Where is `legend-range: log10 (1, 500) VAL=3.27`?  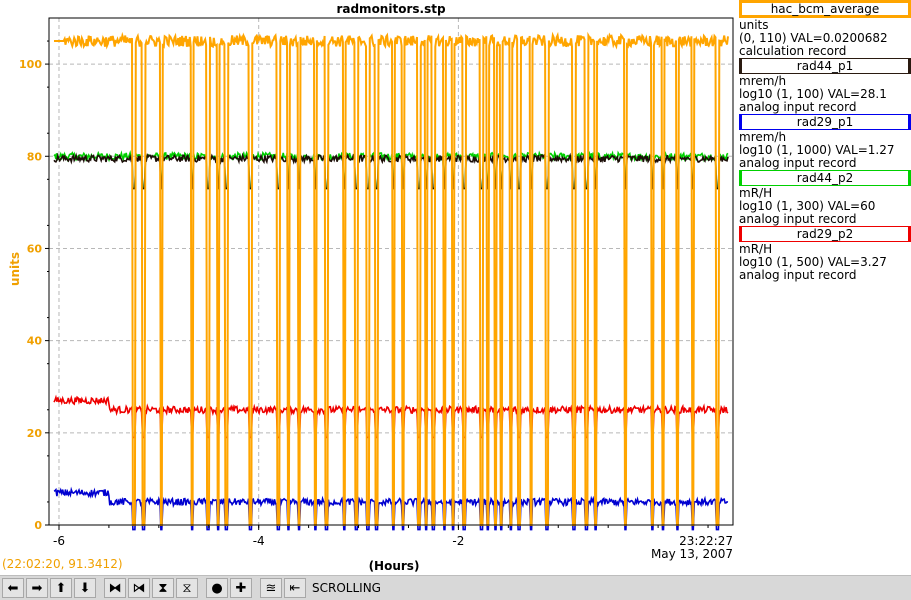
legend-range: log10 (1, 500) VAL=3.27 is located at coordinates (813, 262).